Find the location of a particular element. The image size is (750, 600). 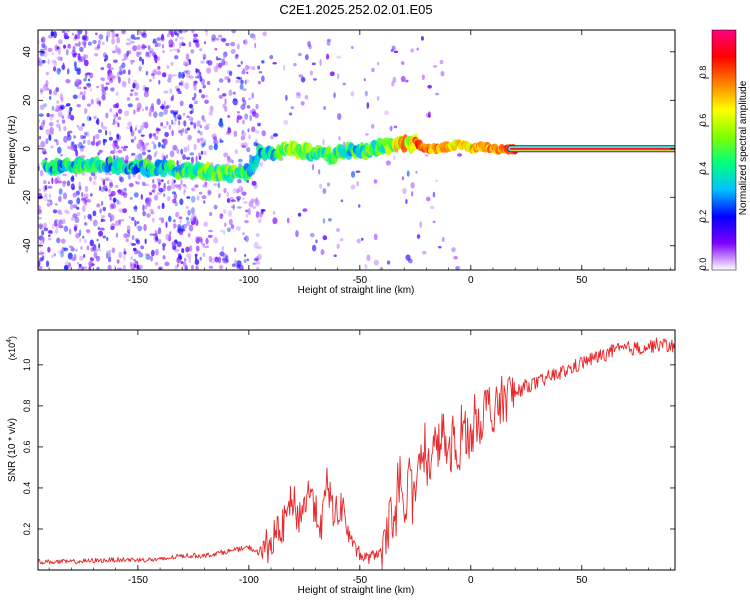

spectrogram-y-axis-label: Frequency (Hz) is located at coordinates (12, 150).